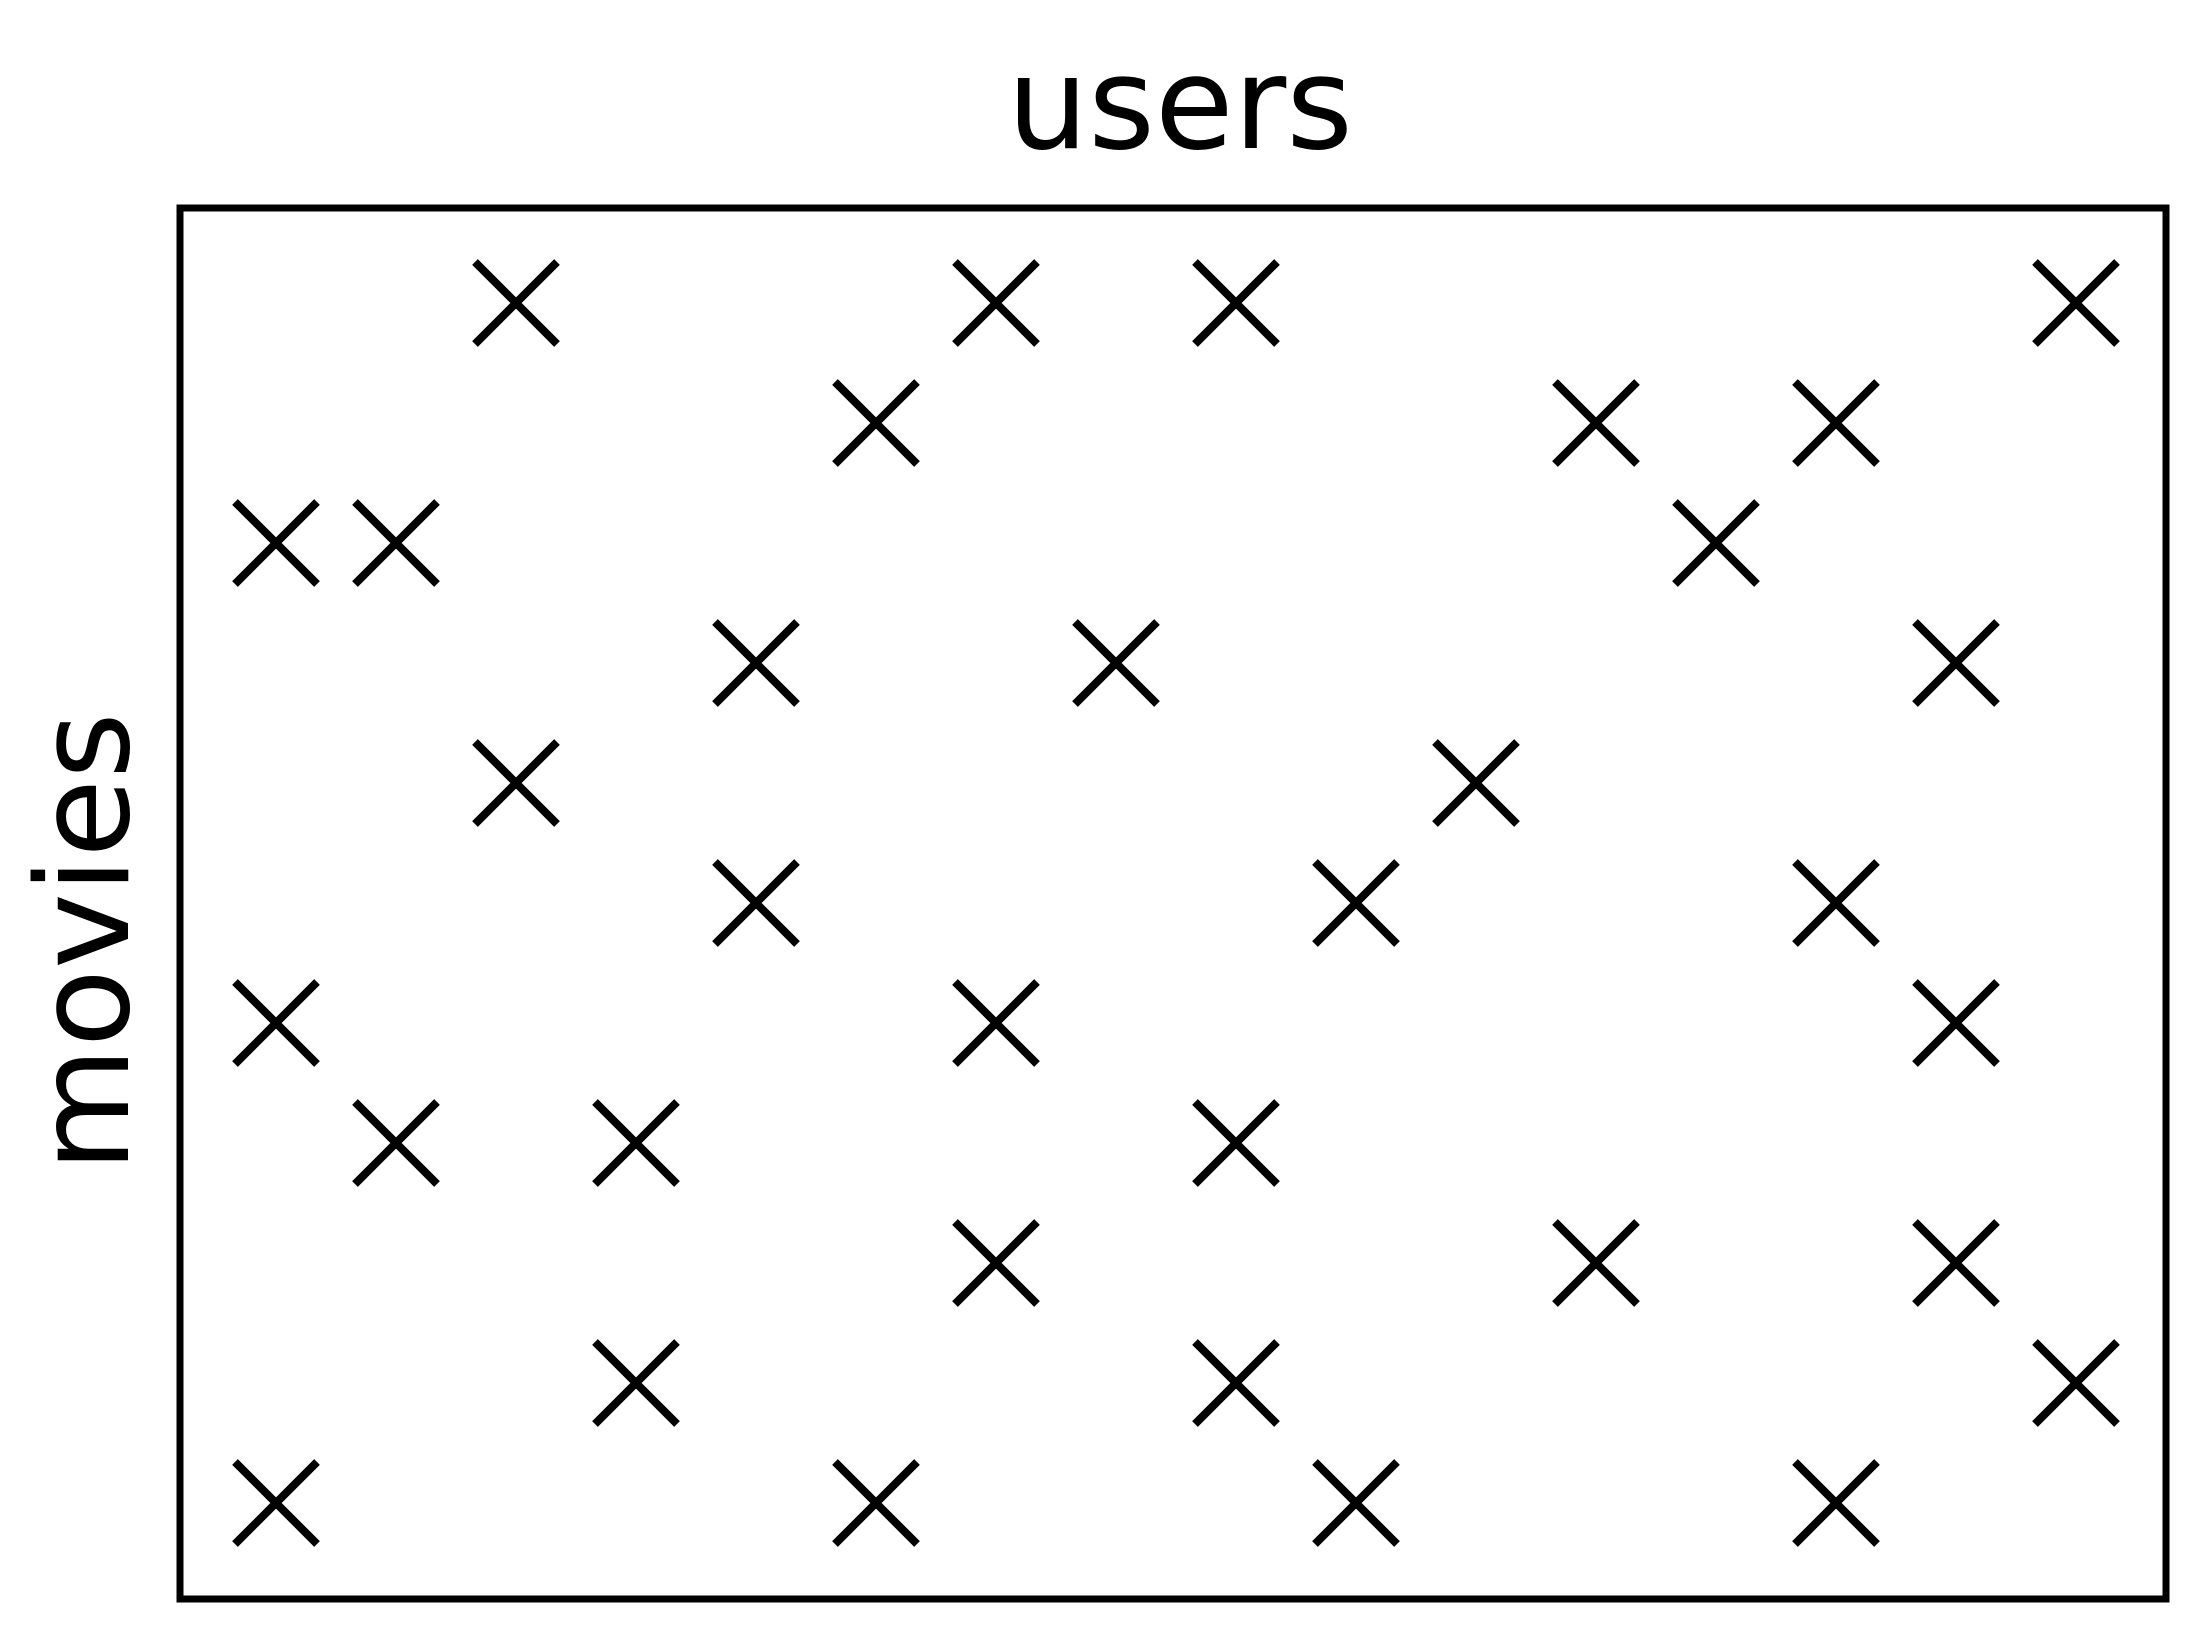 The width and height of the screenshot is (2204, 1633). Describe the element at coordinates (1180, 104) in the screenshot. I see `users-axis-label: users` at that location.